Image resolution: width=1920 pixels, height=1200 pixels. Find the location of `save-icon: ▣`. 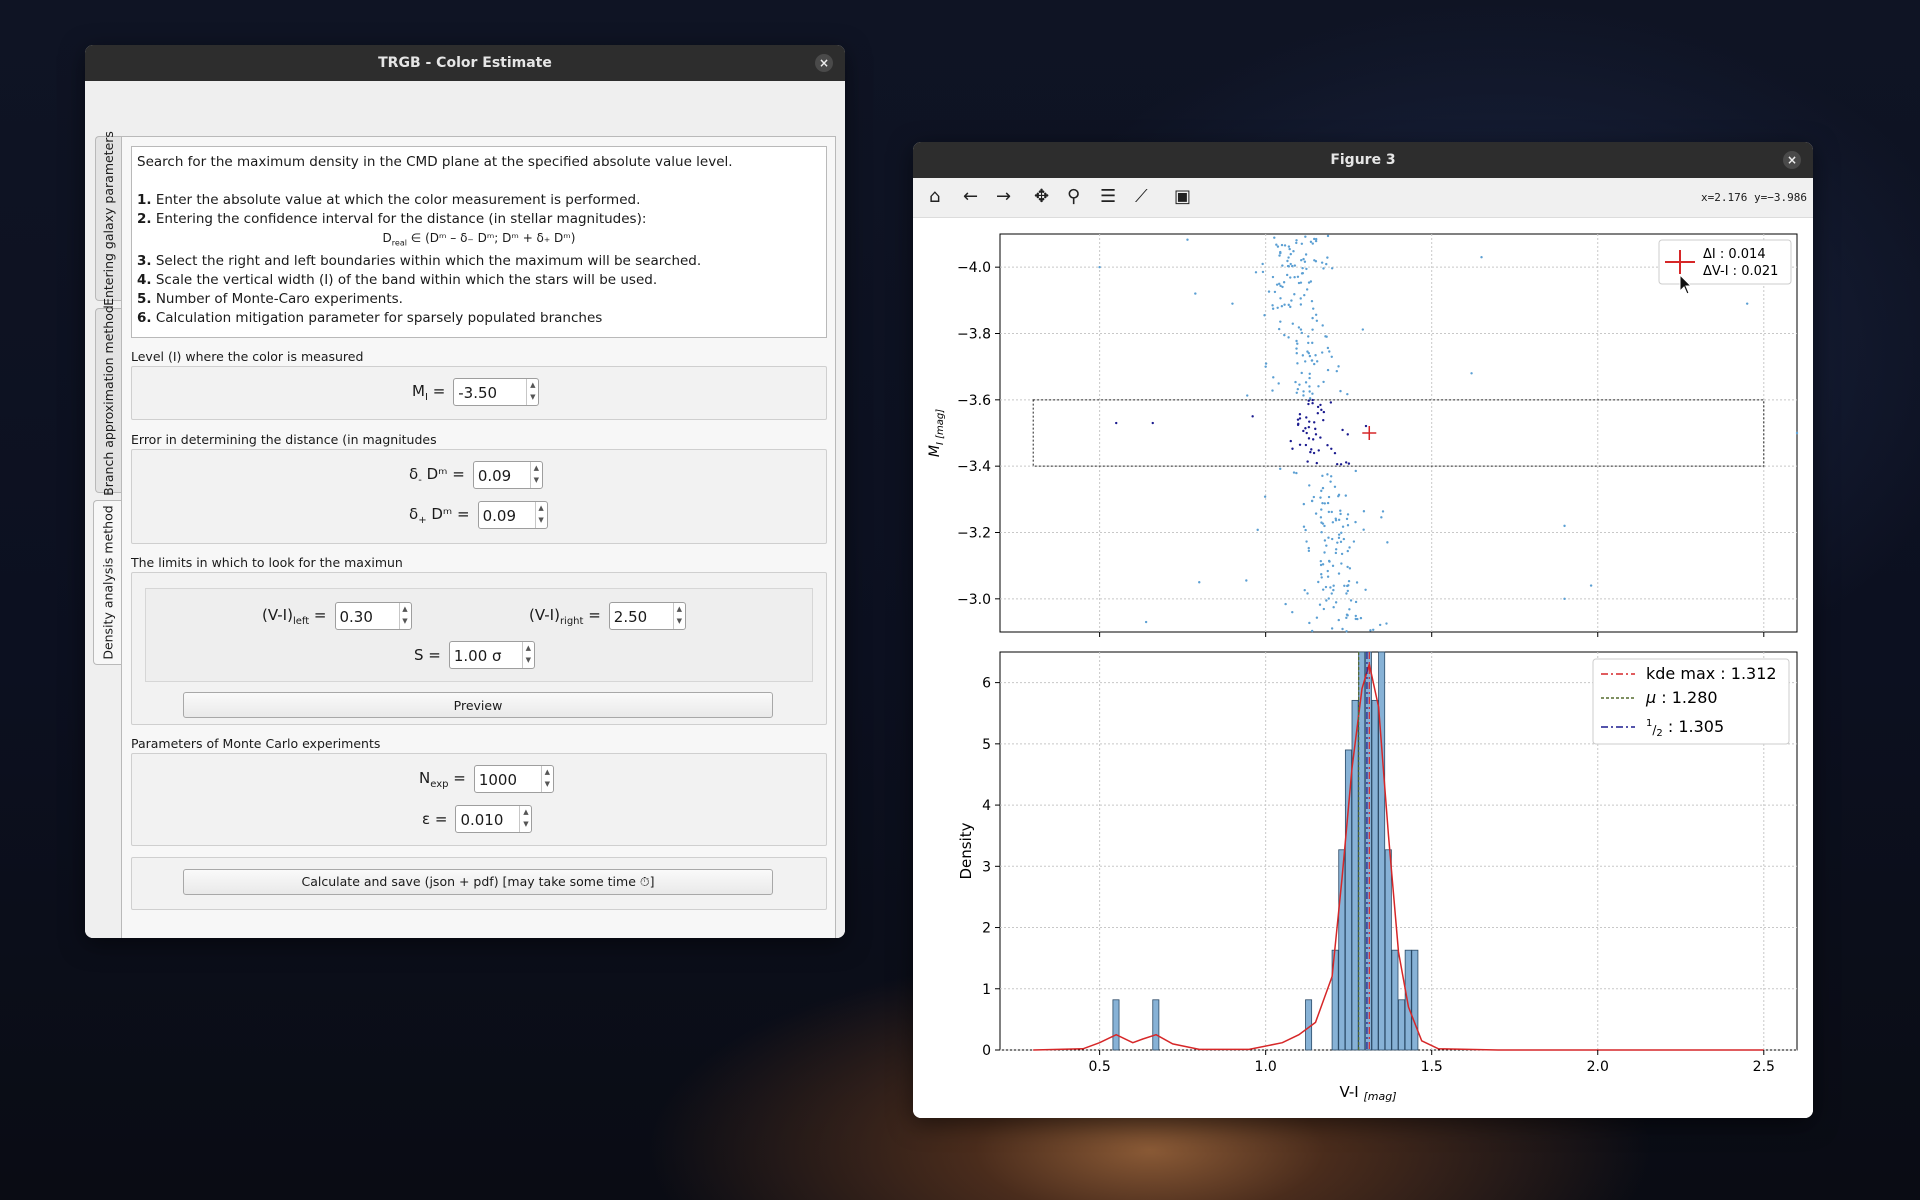

save-icon: ▣ is located at coordinates (1183, 196).